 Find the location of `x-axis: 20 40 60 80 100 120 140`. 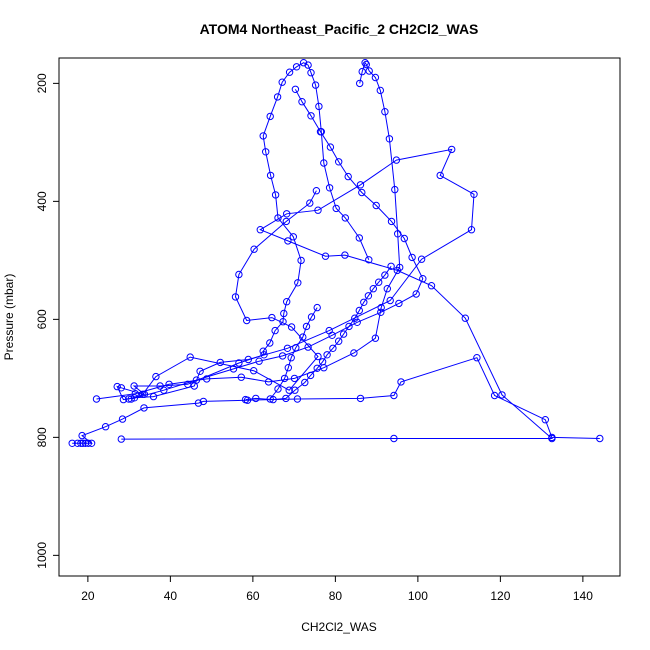

x-axis: 20 40 60 80 100 120 140 is located at coordinates (337, 589).